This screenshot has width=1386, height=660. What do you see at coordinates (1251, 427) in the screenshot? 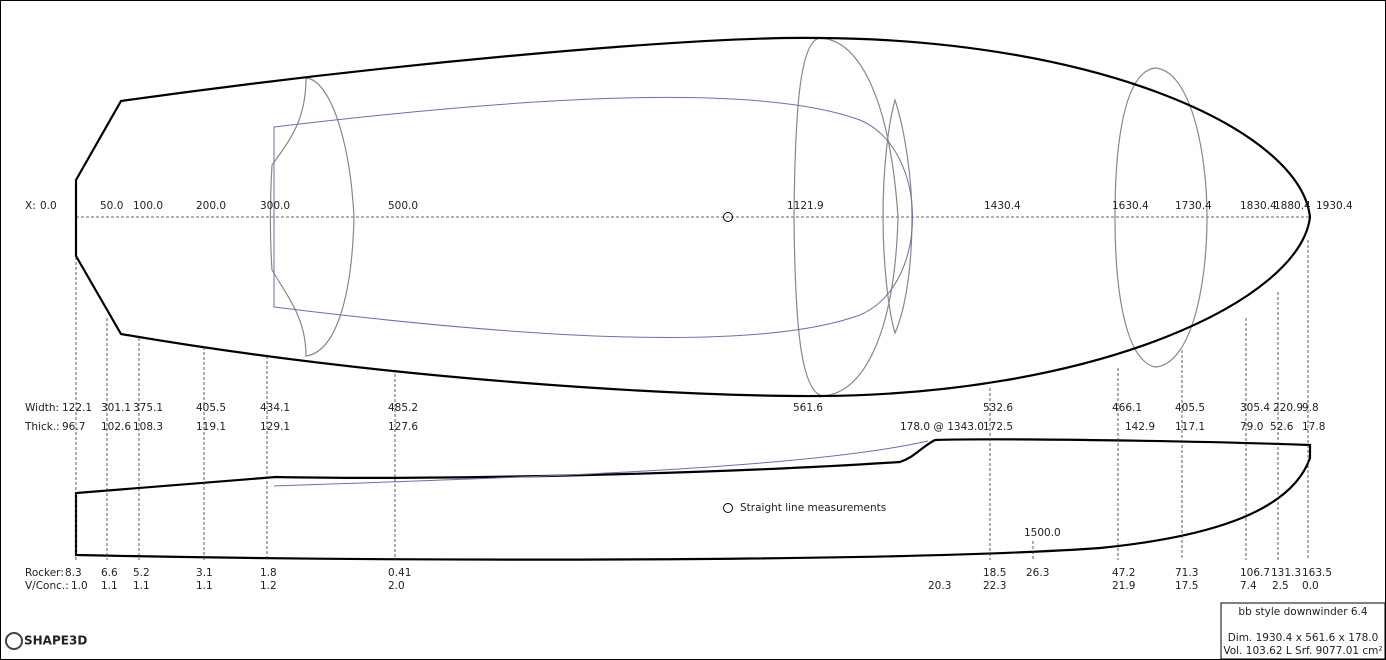
I see `thickness-value: 79.0` at bounding box center [1251, 427].